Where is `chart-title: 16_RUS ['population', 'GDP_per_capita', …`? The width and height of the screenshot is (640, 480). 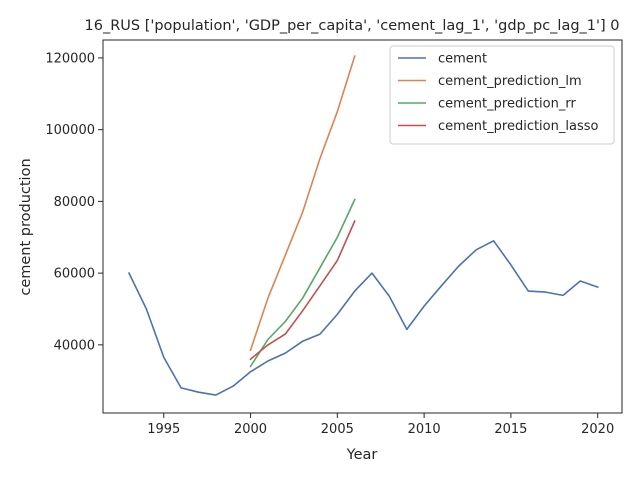
chart-title: 16_RUS ['population', 'GDP_per_capita', … is located at coordinates (352, 26).